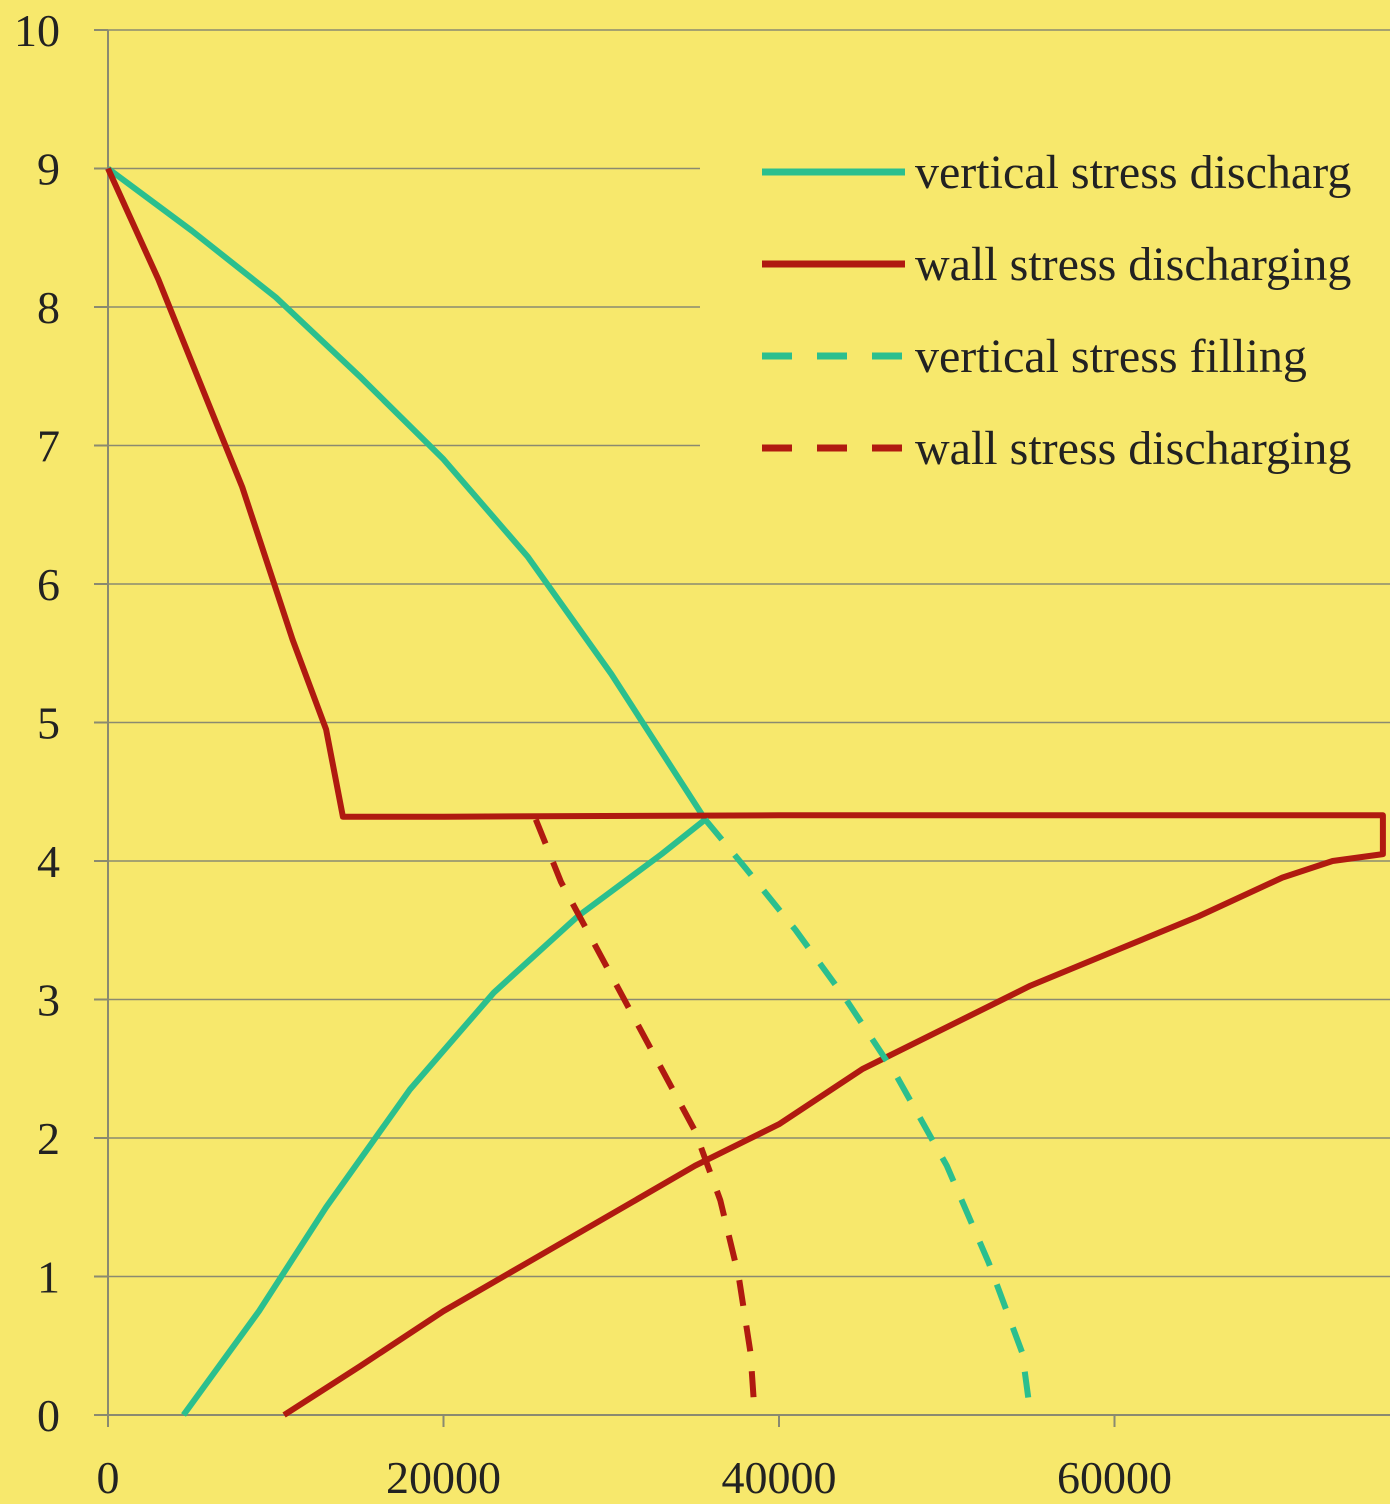 The image size is (1390, 1504). Describe the element at coordinates (1133, 172) in the screenshot. I see `legend-label-1: vertical stress discharg` at that location.